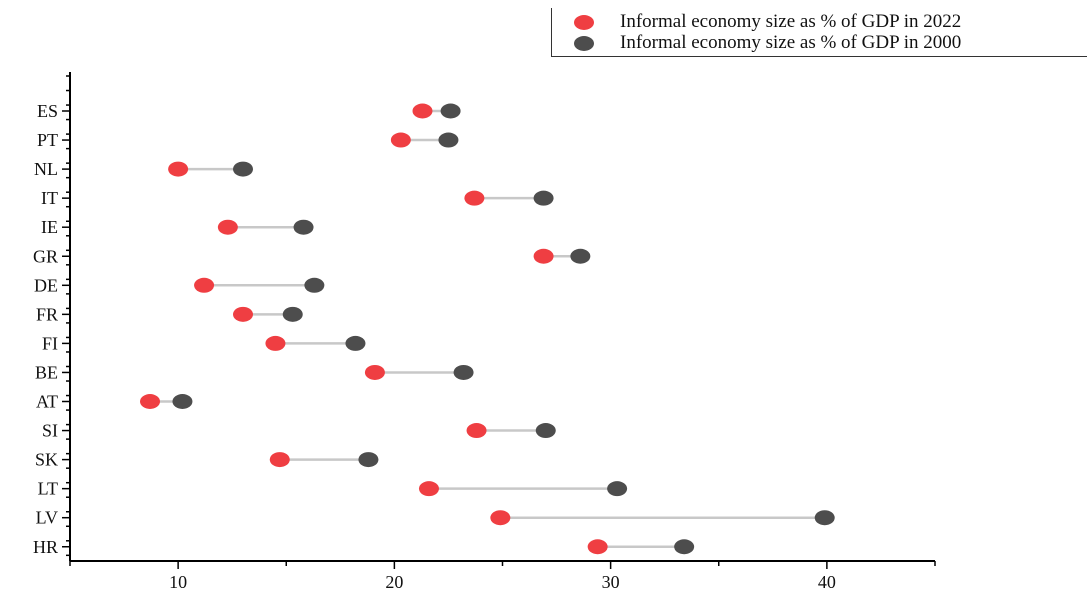 This screenshot has width=1090, height=589. Describe the element at coordinates (47, 518) in the screenshot. I see `y-tick-label-lv: LV` at that location.